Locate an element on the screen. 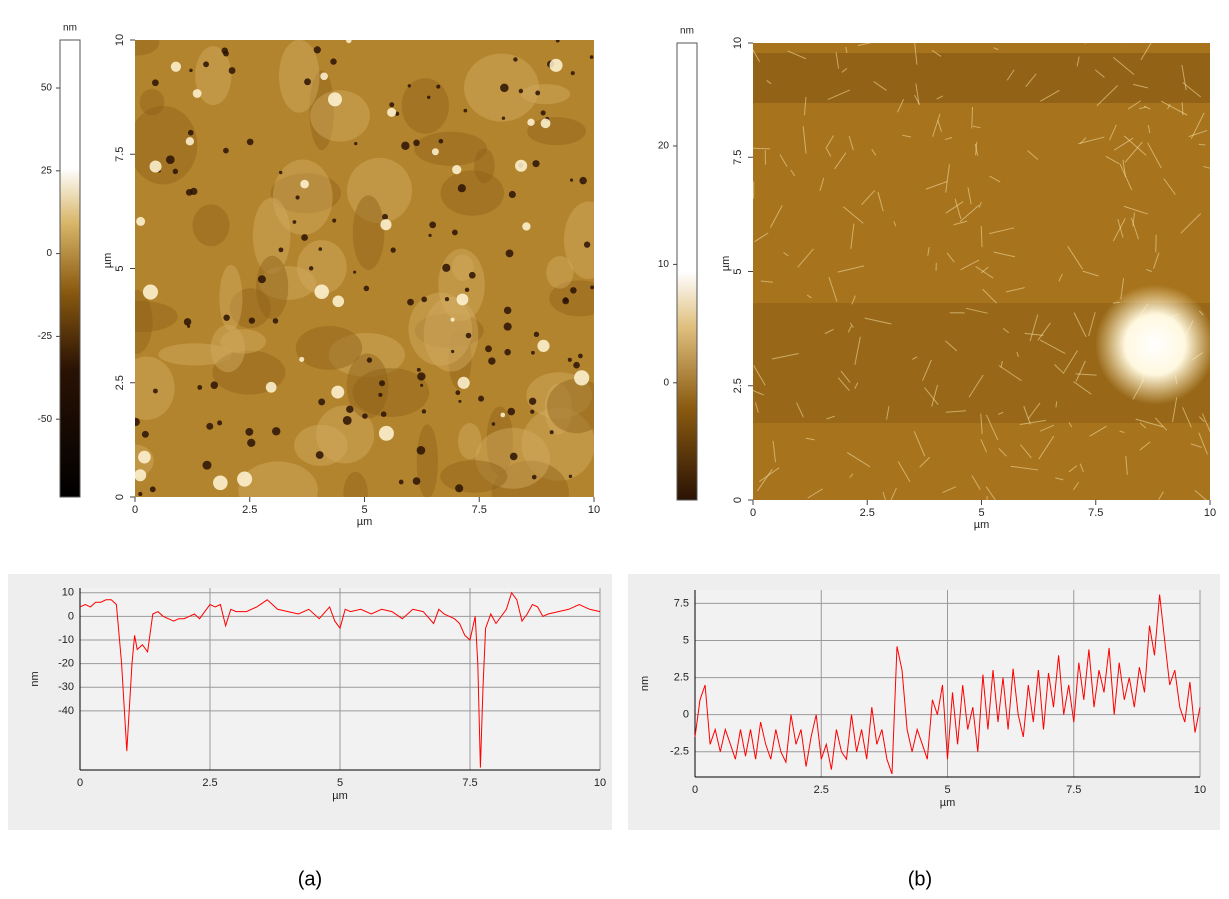  colorbar-tick-label: -50 is located at coordinates (45, 419).